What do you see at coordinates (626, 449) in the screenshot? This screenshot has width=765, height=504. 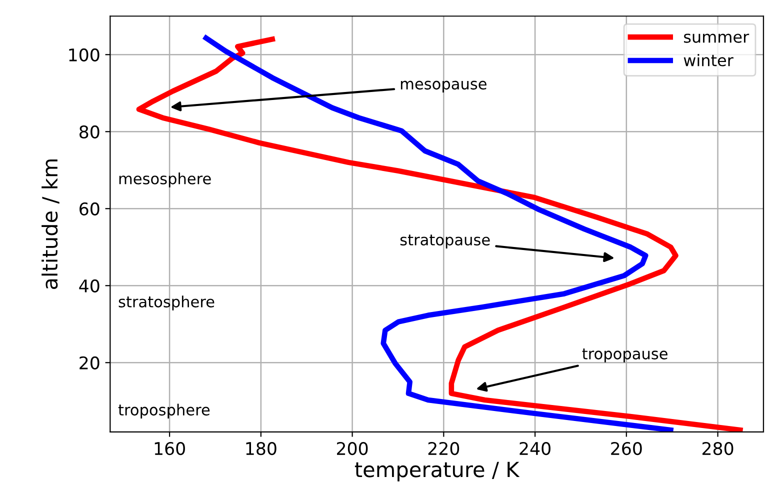 I see `x-tick-label: 260` at bounding box center [626, 449].